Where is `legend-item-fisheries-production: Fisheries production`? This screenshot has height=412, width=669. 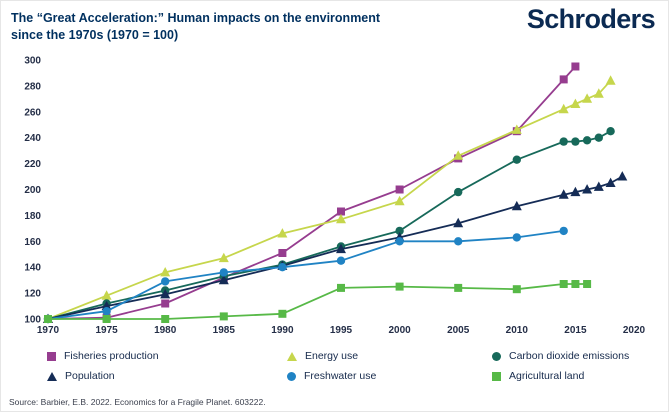
legend-item-fisheries-production: Fisheries production is located at coordinates (167, 356).